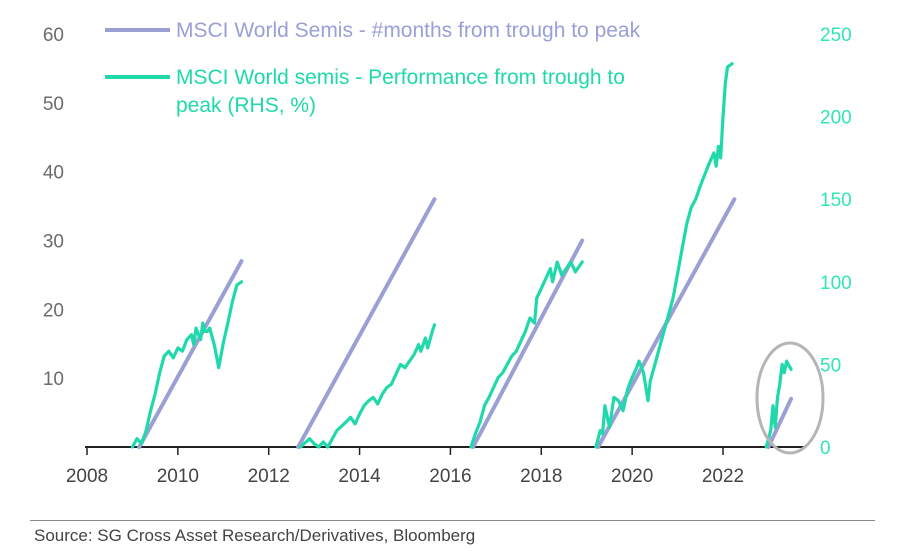 The height and width of the screenshot is (551, 900). Describe the element at coordinates (53, 242) in the screenshot. I see `y-left-tick-label: 30` at that location.